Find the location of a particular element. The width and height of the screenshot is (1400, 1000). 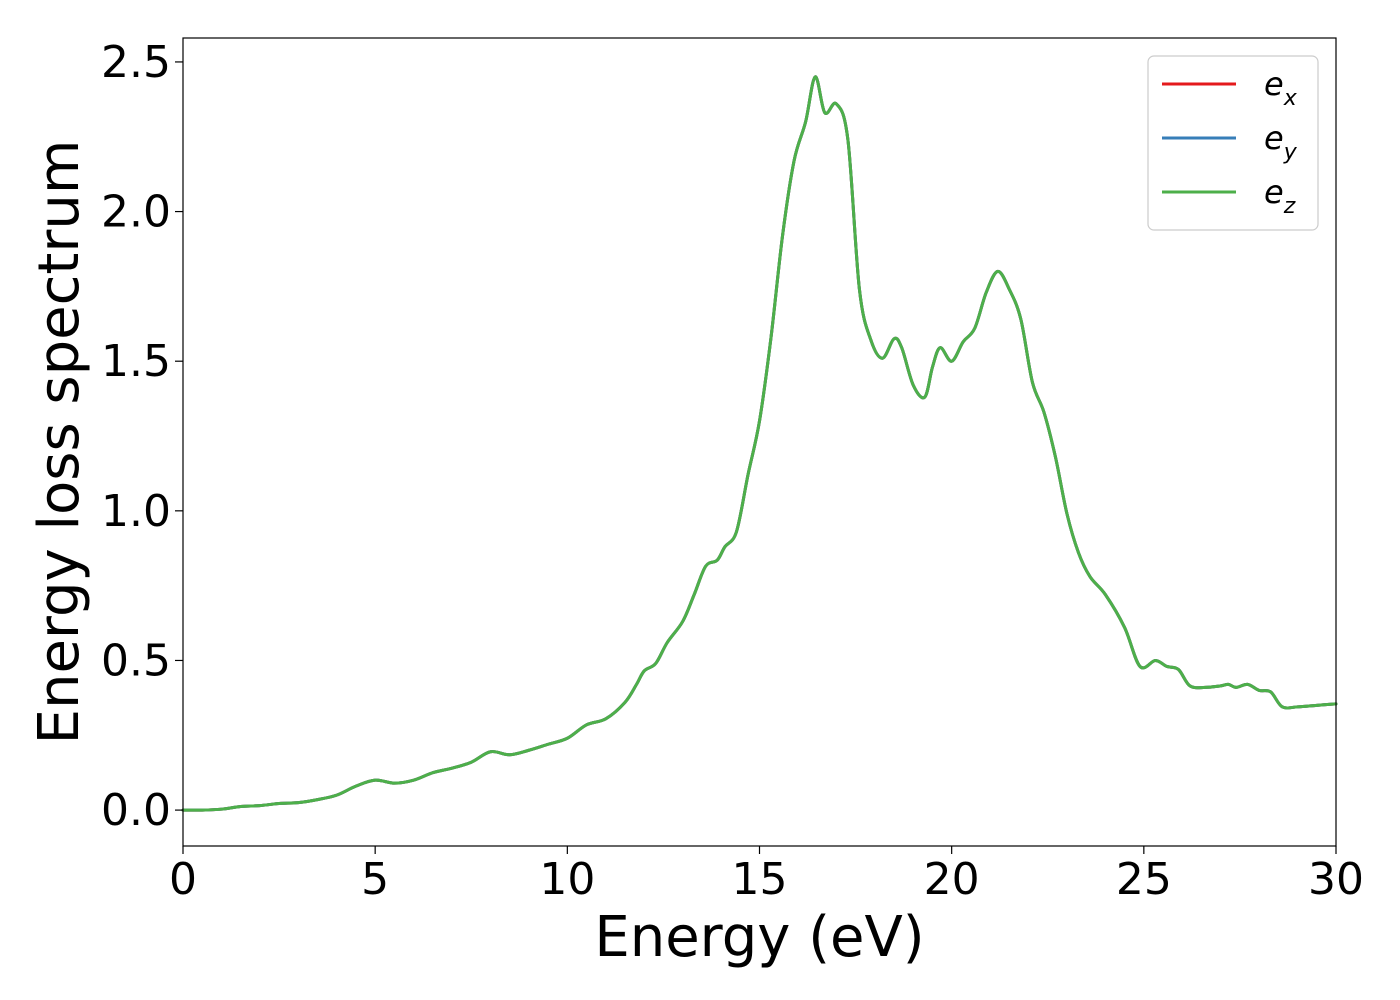

legend-box is located at coordinates (1233, 143).